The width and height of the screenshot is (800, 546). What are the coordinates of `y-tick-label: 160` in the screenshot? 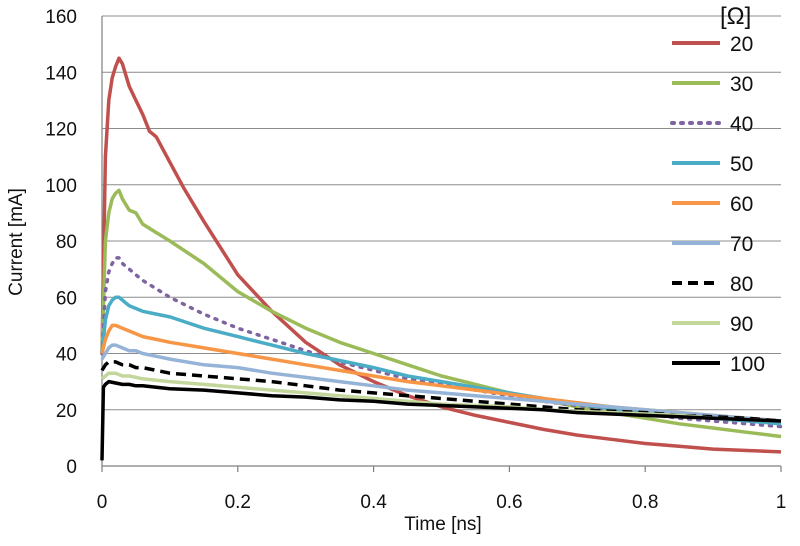 It's located at (61, 17).